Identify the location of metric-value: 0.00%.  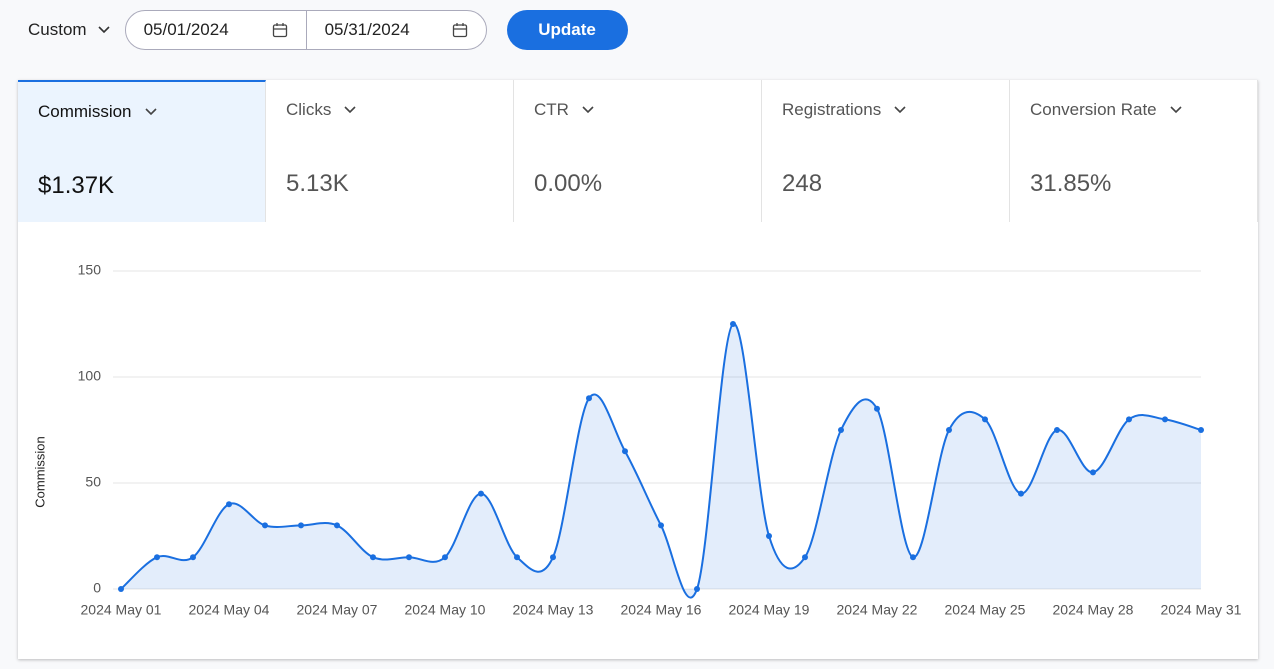
(568, 183).